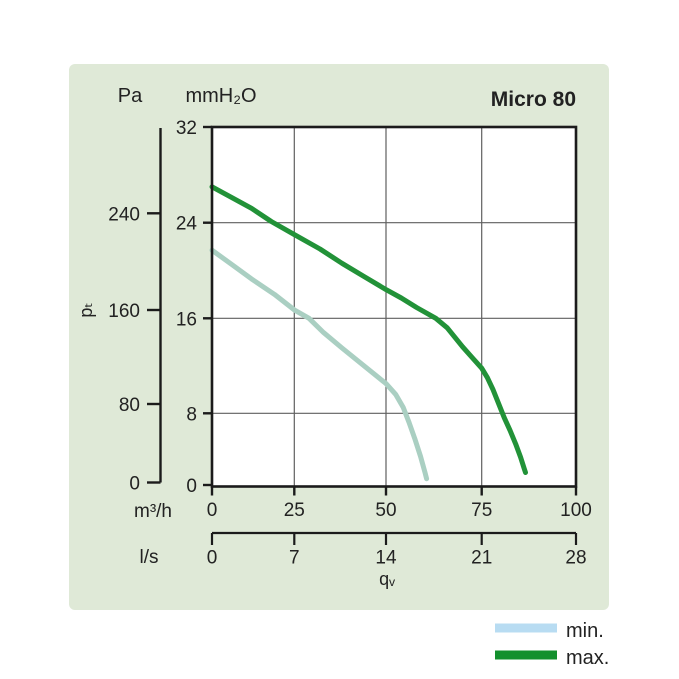  What do you see at coordinates (526, 655) in the screenshot?
I see `legend-max-swatch` at bounding box center [526, 655].